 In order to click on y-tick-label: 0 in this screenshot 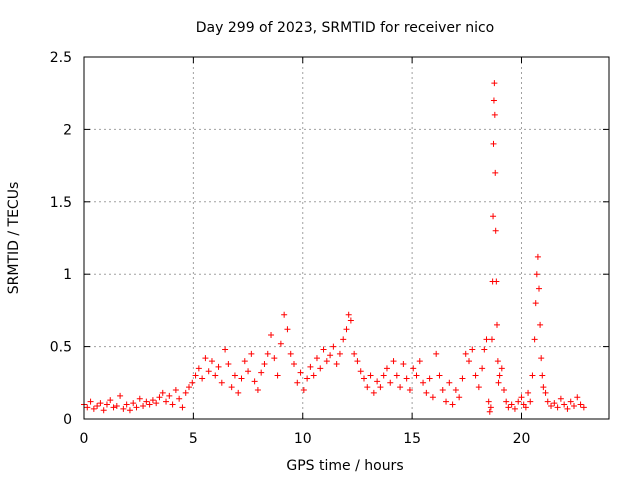, I will do `click(67, 420)`.